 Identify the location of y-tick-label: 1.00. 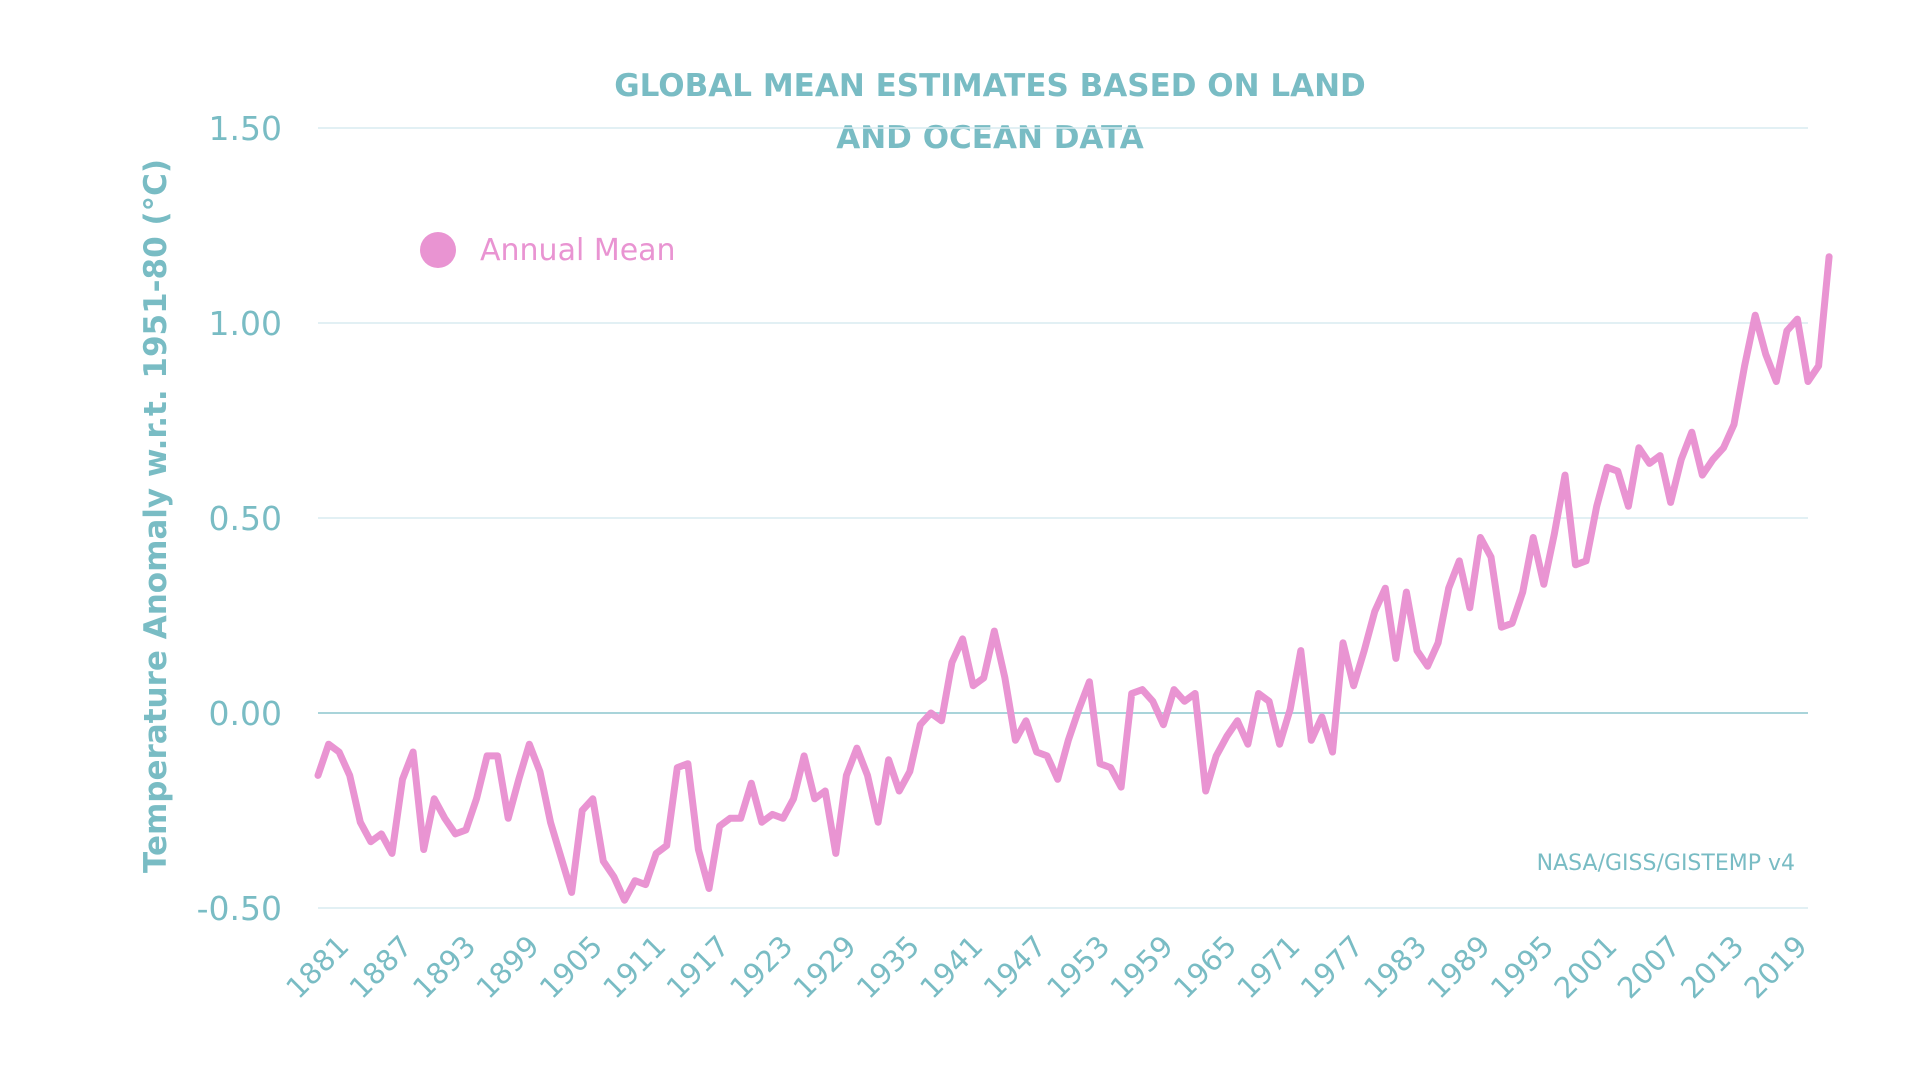
(245, 323).